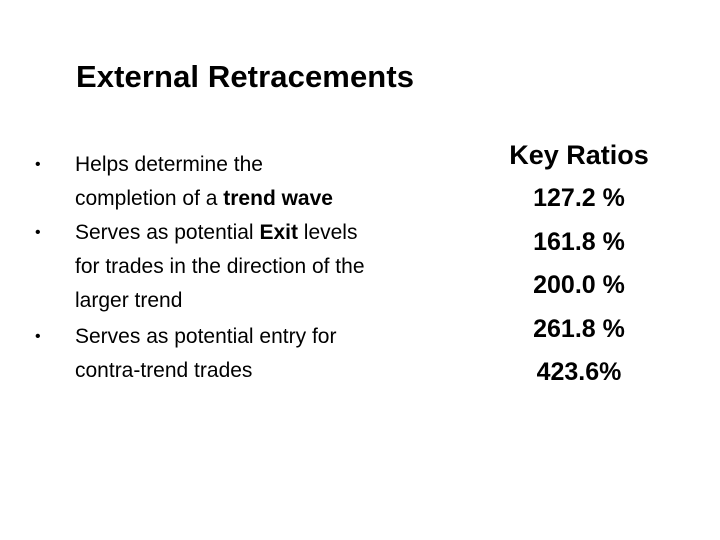 The width and height of the screenshot is (720, 540). I want to click on bullet-text-bold-segment: trend wave, so click(278, 198).